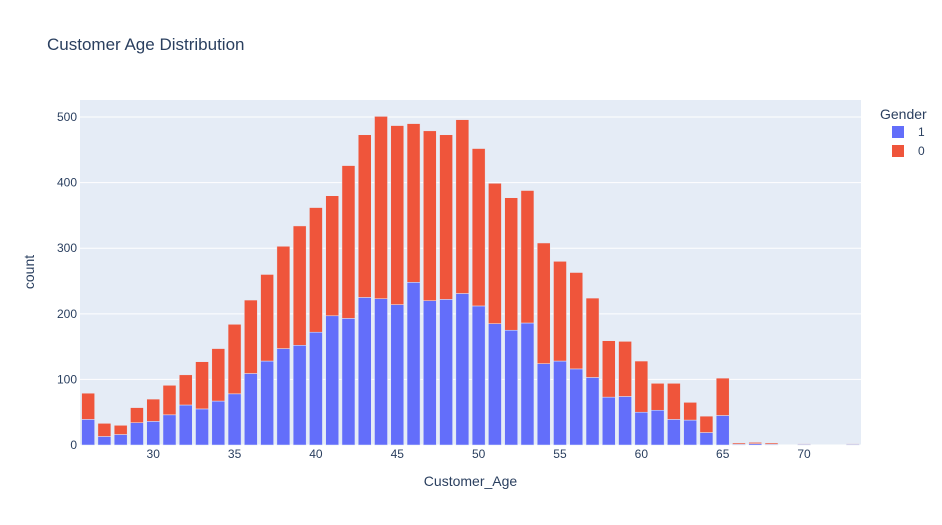  I want to click on legend-label: 0, so click(921, 151).